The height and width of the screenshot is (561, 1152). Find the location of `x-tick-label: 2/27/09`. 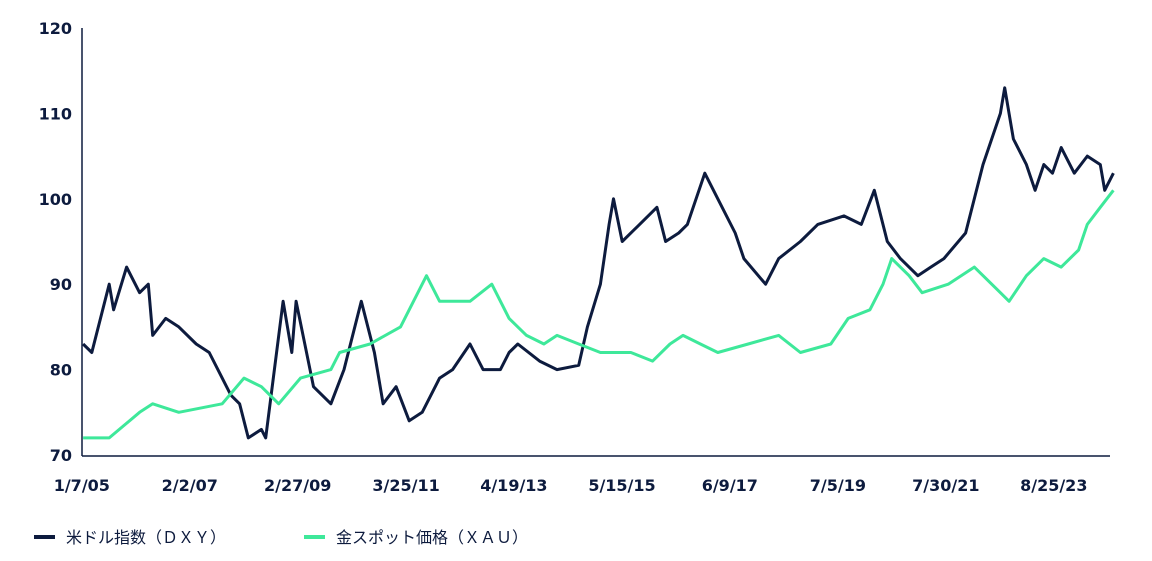

x-tick-label: 2/27/09 is located at coordinates (297, 485).